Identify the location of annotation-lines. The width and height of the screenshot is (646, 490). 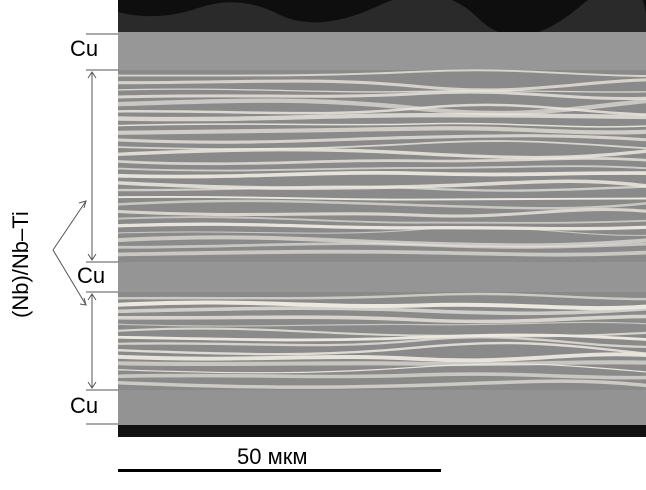
(85, 229).